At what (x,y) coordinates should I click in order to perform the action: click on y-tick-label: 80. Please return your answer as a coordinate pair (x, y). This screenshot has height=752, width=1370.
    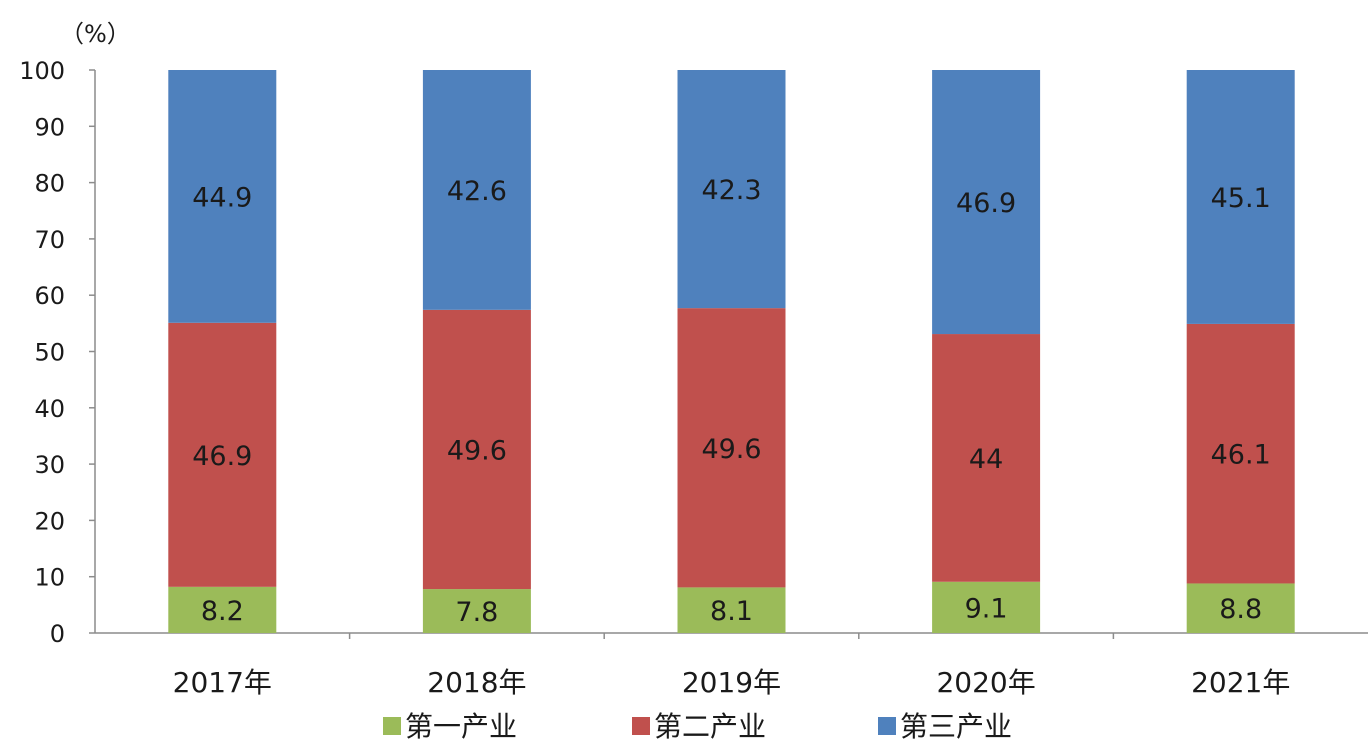
    Looking at the image, I should click on (49, 184).